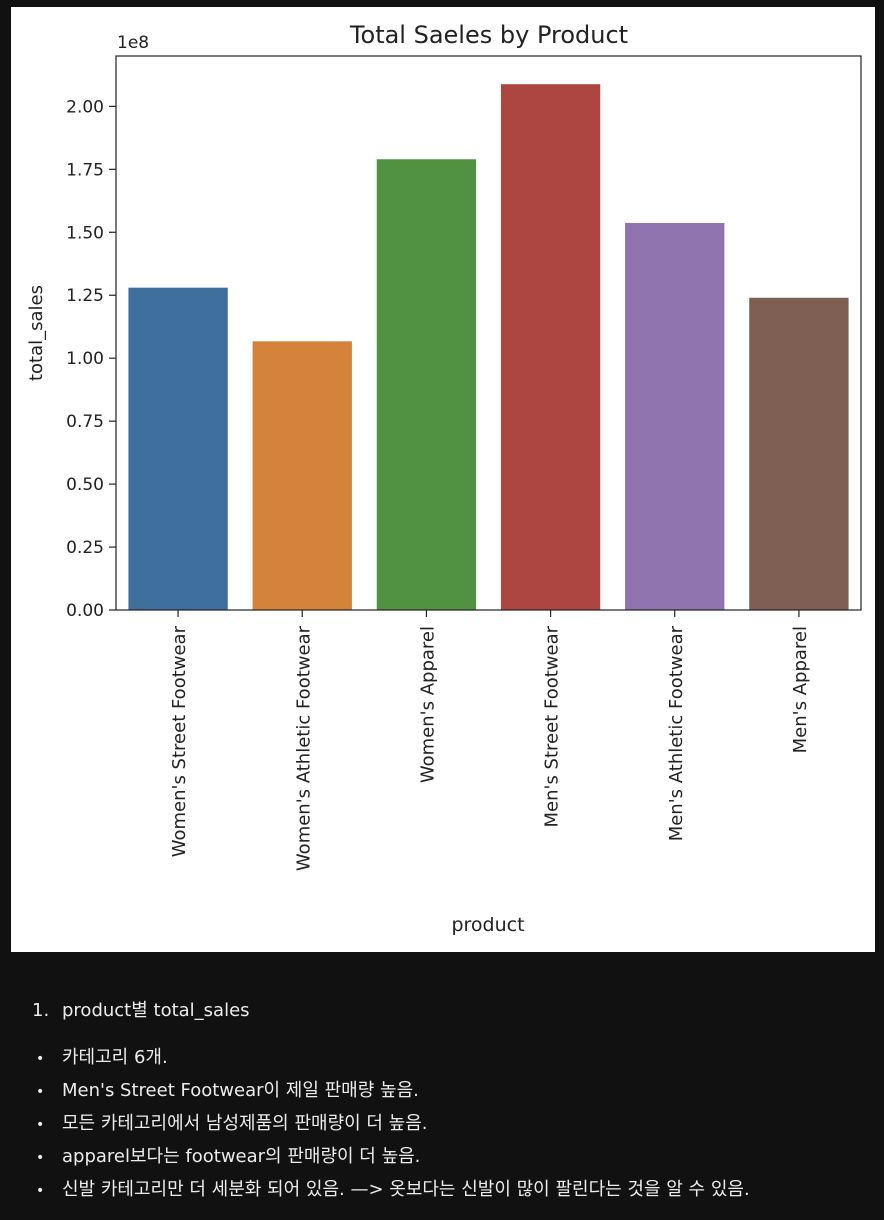 The image size is (884, 1220). What do you see at coordinates (41, 1010) in the screenshot?
I see `heading-number: 1.` at bounding box center [41, 1010].